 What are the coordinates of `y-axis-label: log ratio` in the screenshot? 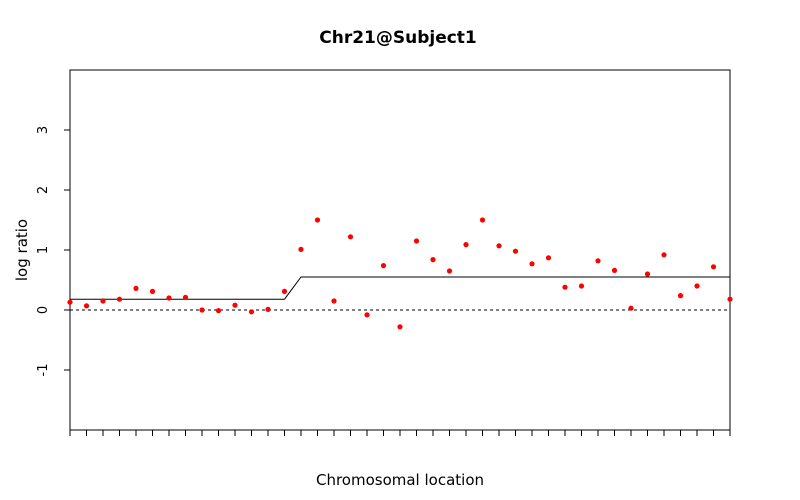 It's located at (22, 250).